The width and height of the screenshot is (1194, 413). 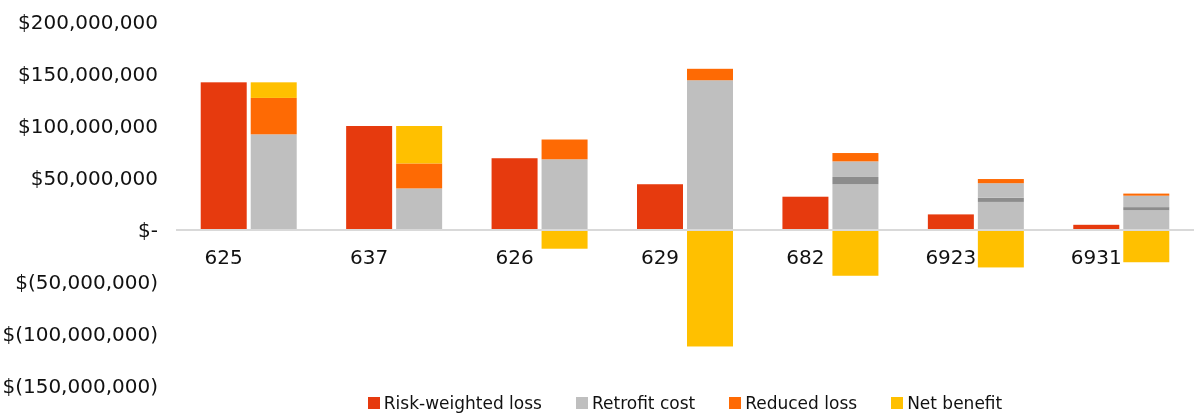 What do you see at coordinates (801, 403) in the screenshot?
I see `legend-label: Reduced loss` at bounding box center [801, 403].